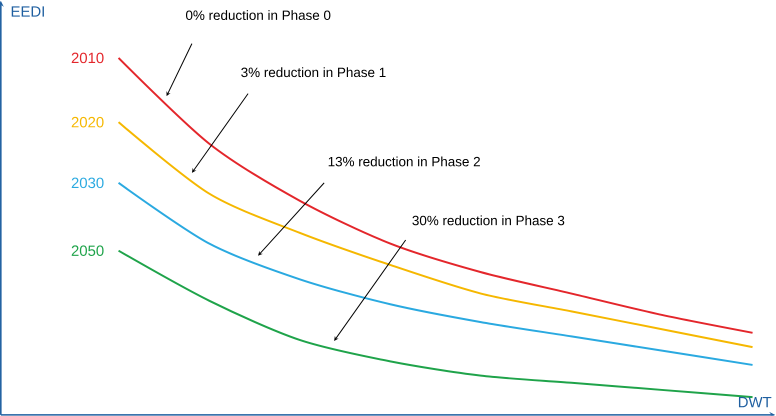 The width and height of the screenshot is (776, 416). Describe the element at coordinates (404, 161) in the screenshot. I see `annotation: 13% reduction in Phase 2` at that location.